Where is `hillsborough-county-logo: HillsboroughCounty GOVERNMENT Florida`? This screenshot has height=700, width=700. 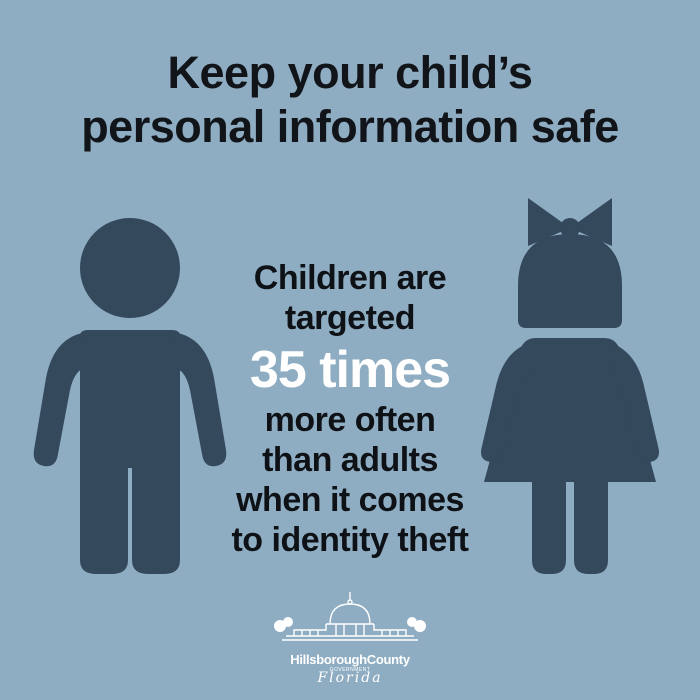 hillsborough-county-logo: HillsboroughCounty GOVERNMENT Florida is located at coordinates (350, 642).